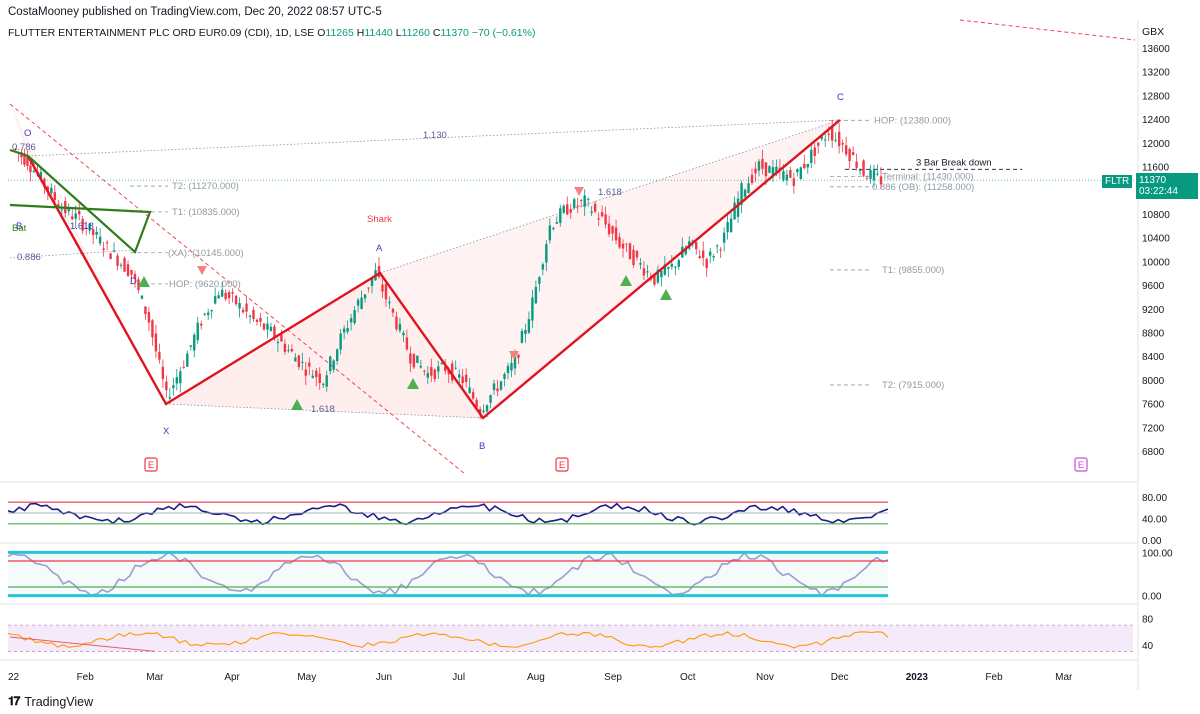 The height and width of the screenshot is (714, 1200). What do you see at coordinates (151, 464) in the screenshot?
I see `earnings-marker` at bounding box center [151, 464].